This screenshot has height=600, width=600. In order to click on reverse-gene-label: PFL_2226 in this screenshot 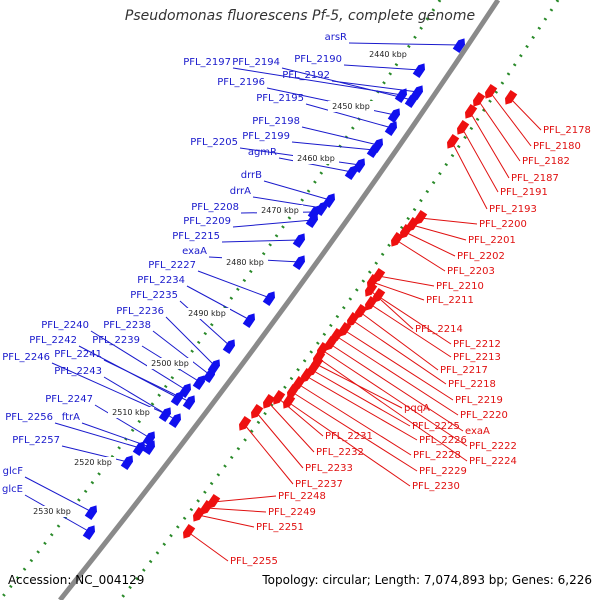, I will do `click(443, 440)`.